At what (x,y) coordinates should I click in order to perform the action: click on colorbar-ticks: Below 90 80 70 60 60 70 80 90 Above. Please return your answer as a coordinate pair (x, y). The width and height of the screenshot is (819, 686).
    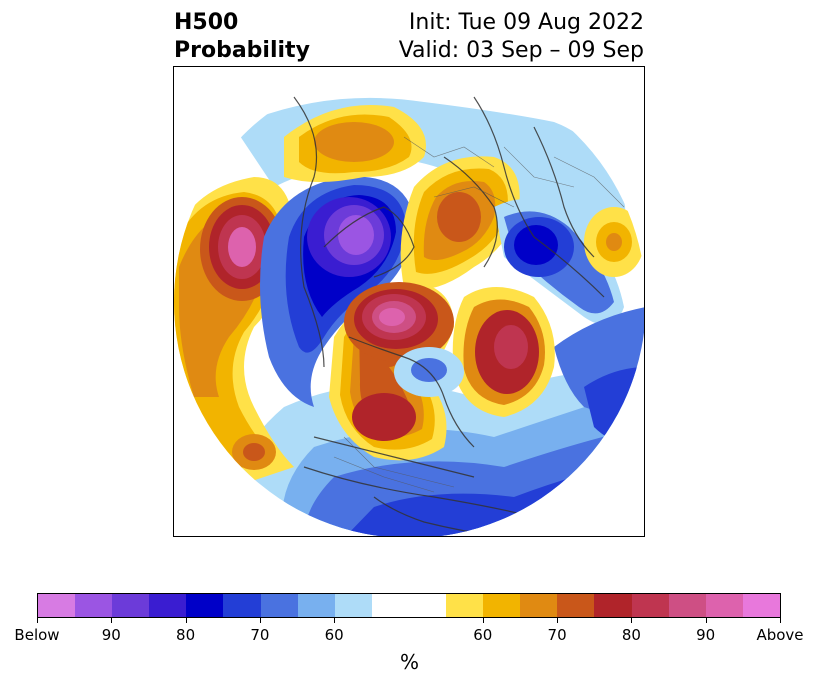
    Looking at the image, I should click on (409, 633).